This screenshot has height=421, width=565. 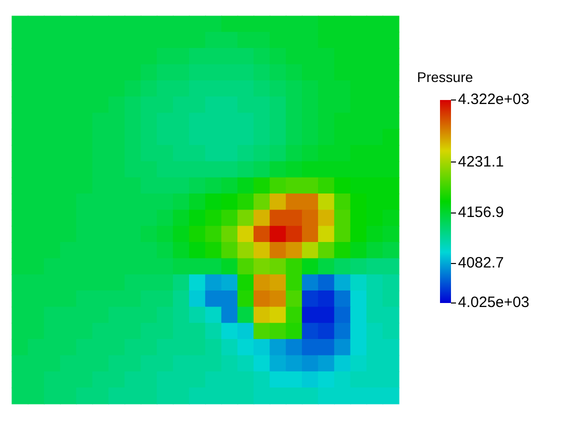 What do you see at coordinates (481, 212) in the screenshot?
I see `color-bar-label: 4156.9` at bounding box center [481, 212].